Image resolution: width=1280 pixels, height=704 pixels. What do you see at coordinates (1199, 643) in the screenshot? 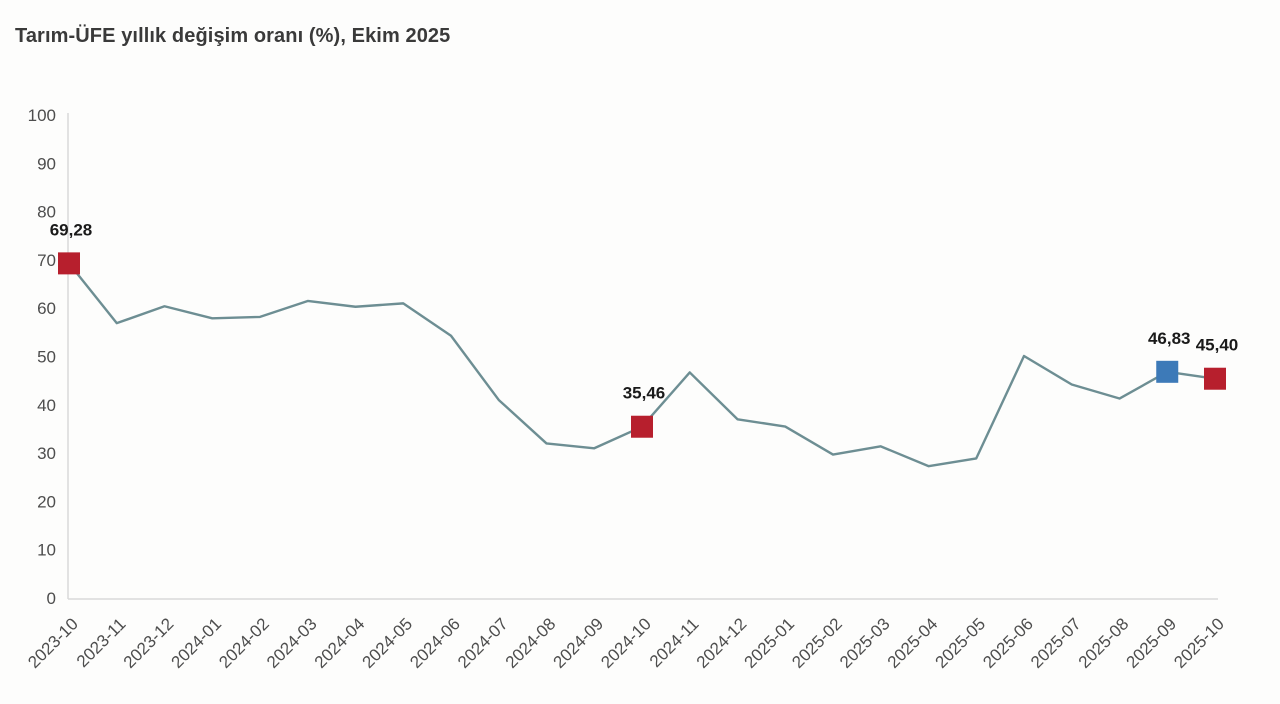
I see `x-tick-label: 2025-10` at bounding box center [1199, 643].